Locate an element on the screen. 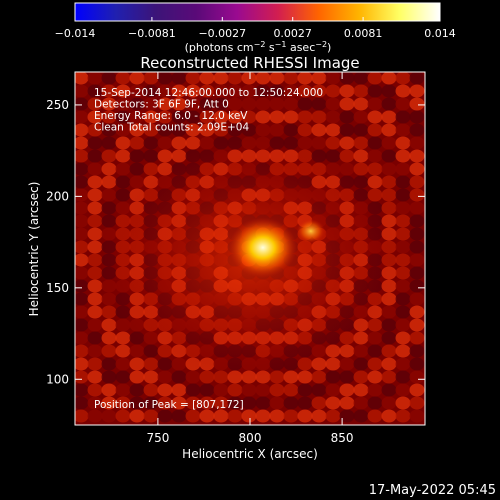 Image resolution: width=500 pixels, height=500 pixels. secondary-source is located at coordinates (310, 231).